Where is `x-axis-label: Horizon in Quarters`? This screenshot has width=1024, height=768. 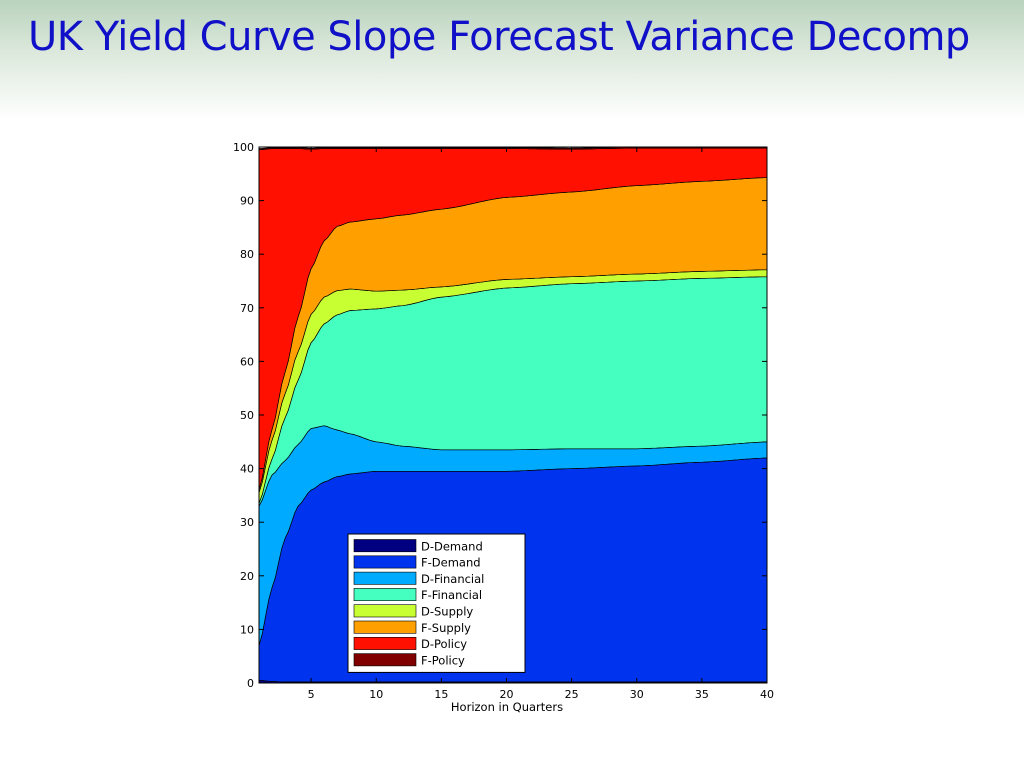
x-axis-label: Horizon in Quarters is located at coordinates (507, 707).